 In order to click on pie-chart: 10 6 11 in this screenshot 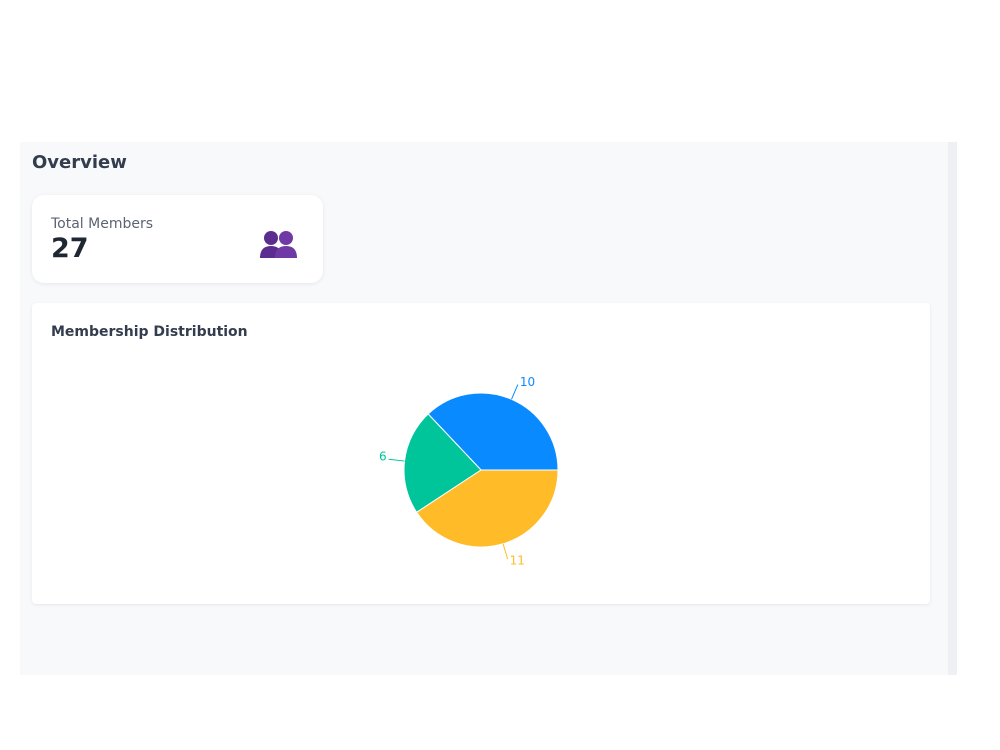, I will do `click(469, 471)`.